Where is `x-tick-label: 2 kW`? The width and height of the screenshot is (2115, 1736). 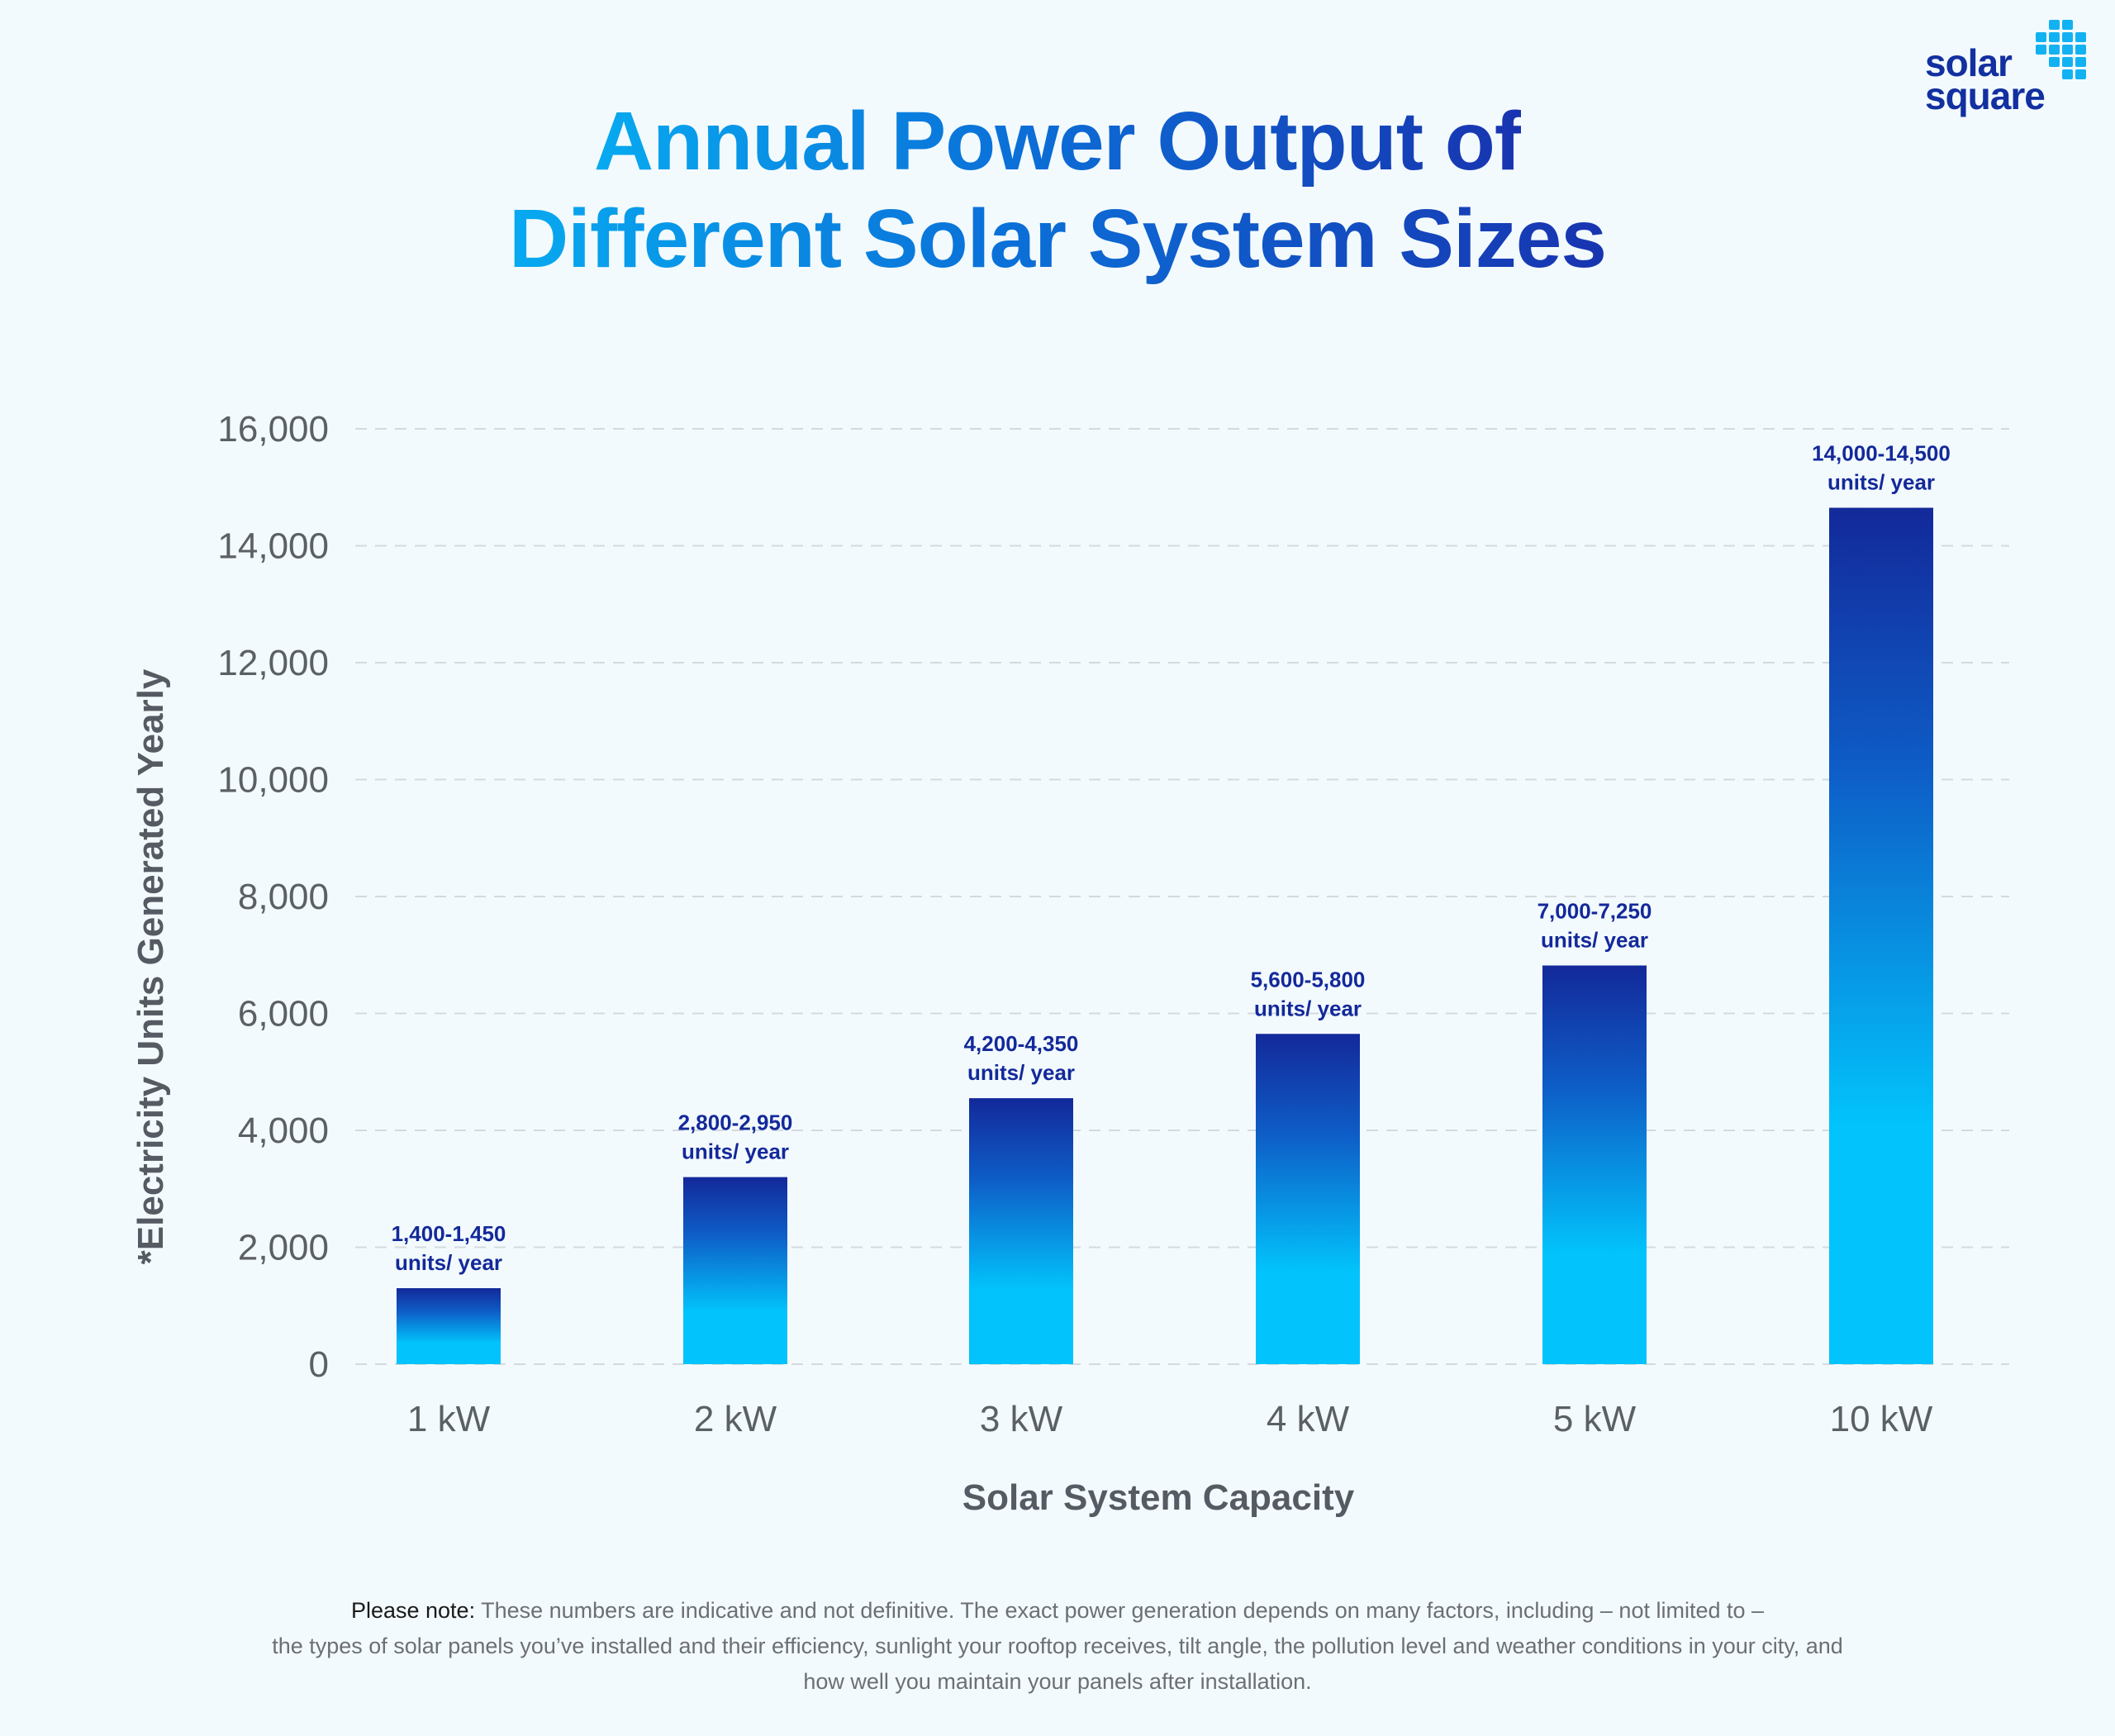
x-tick-label: 2 kW is located at coordinates (735, 1419).